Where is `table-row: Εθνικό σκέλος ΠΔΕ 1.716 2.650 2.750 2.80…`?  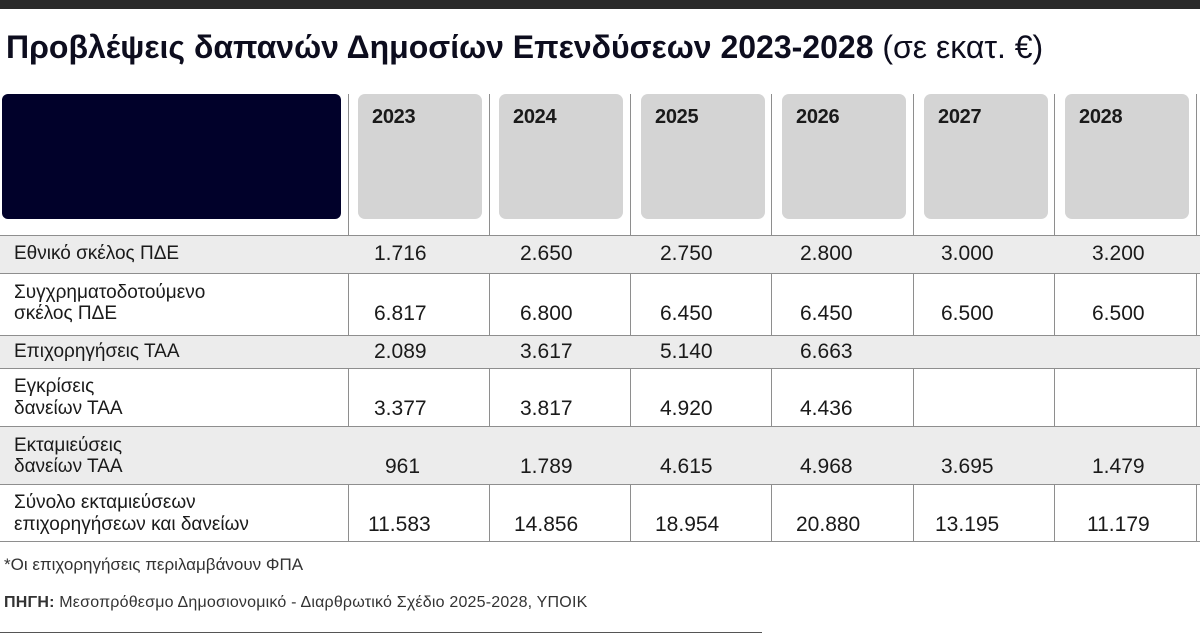
table-row: Εθνικό σκέλος ΠΔΕ 1.716 2.650 2.750 2.80… is located at coordinates (600, 254).